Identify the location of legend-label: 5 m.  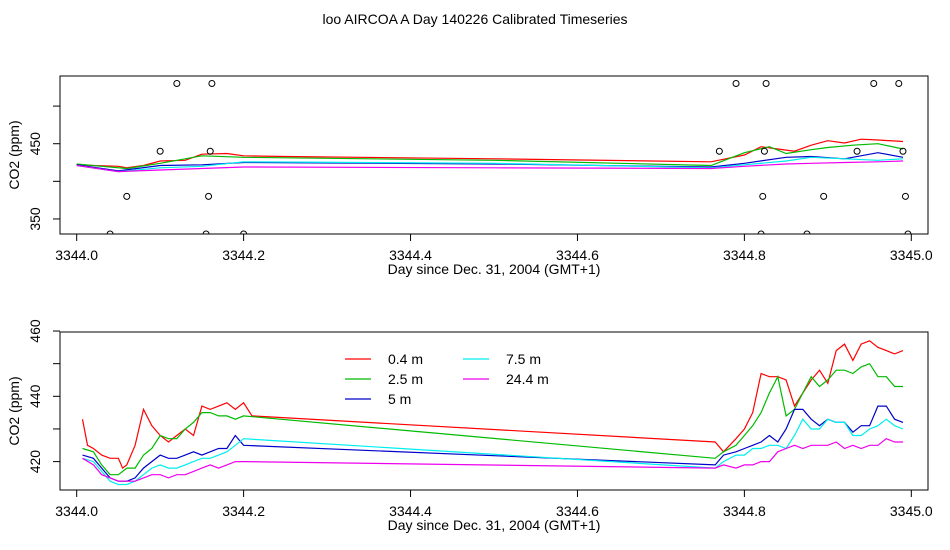
(399, 399).